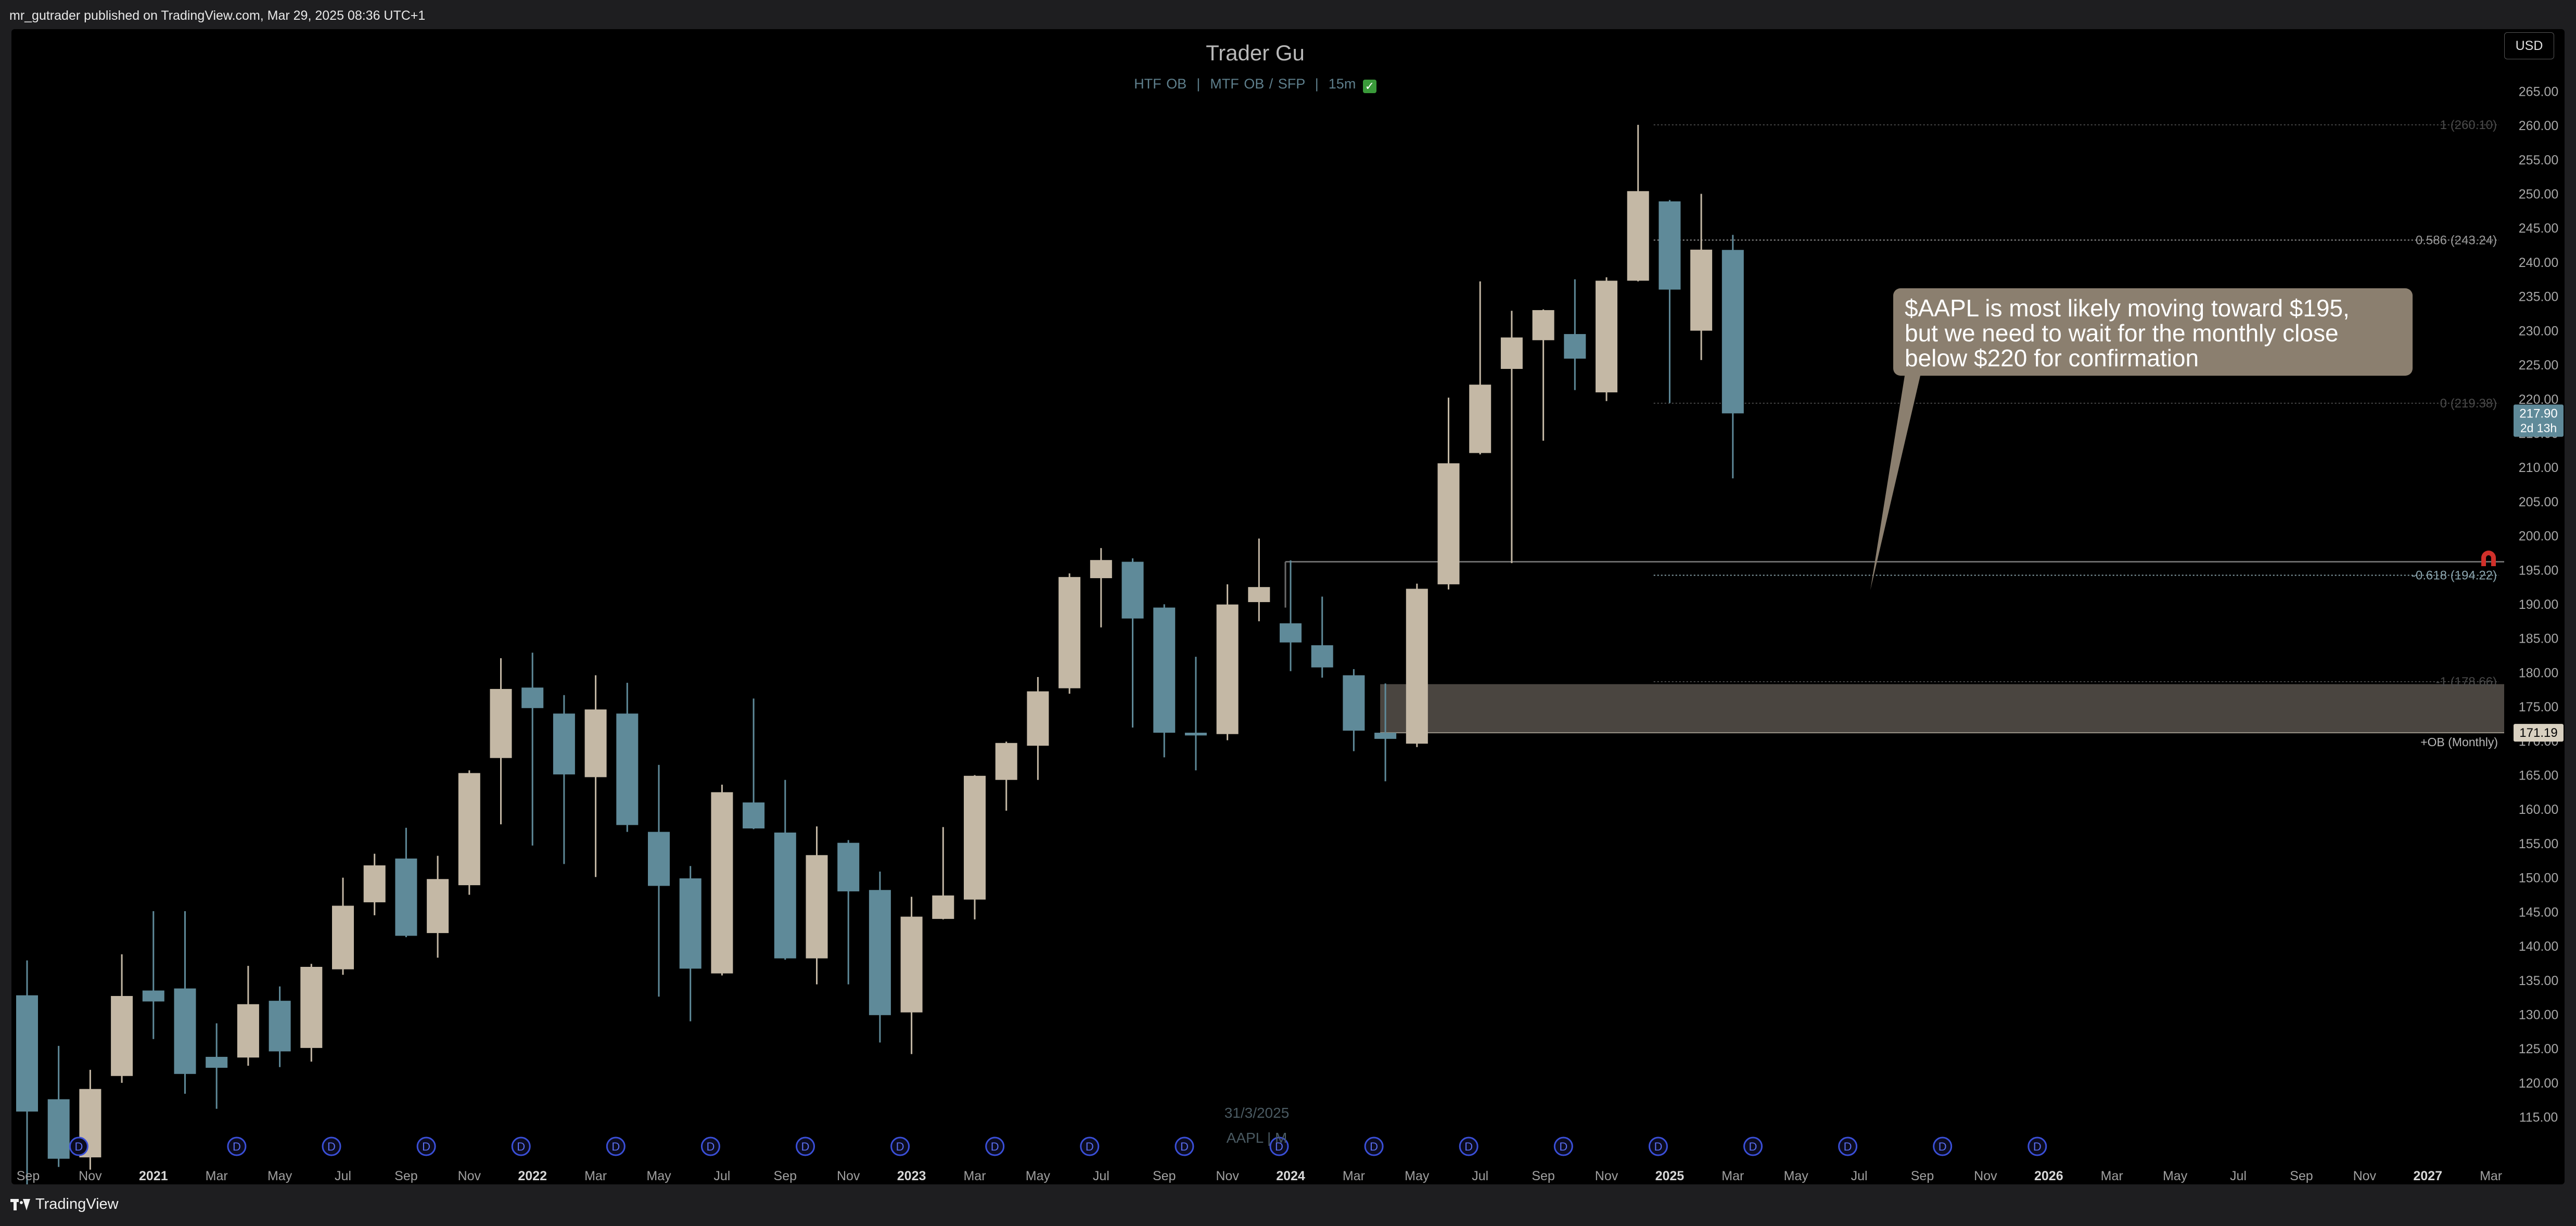 The width and height of the screenshot is (2576, 1226). Describe the element at coordinates (64, 1204) in the screenshot. I see `tradingview-logo: TradingView` at that location.